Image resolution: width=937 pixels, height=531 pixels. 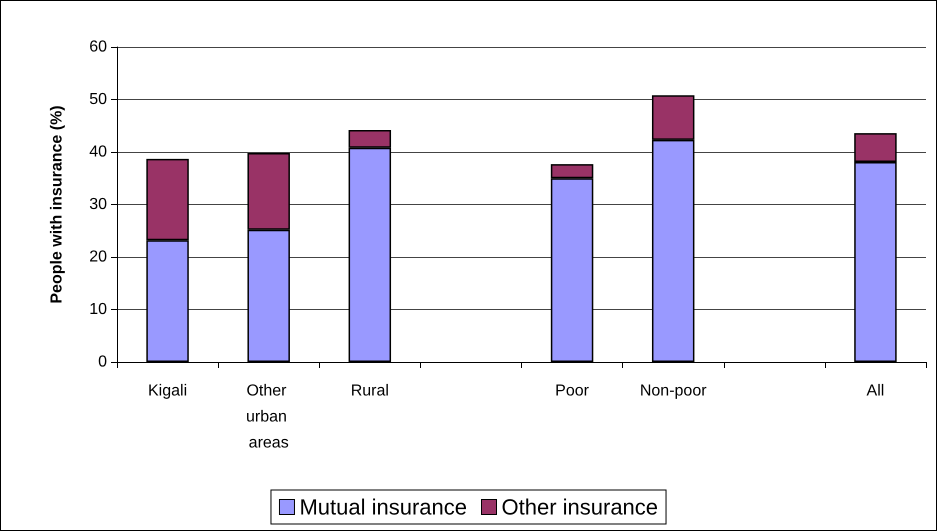 What do you see at coordinates (98, 152) in the screenshot?
I see `y-tick-label: 40` at bounding box center [98, 152].